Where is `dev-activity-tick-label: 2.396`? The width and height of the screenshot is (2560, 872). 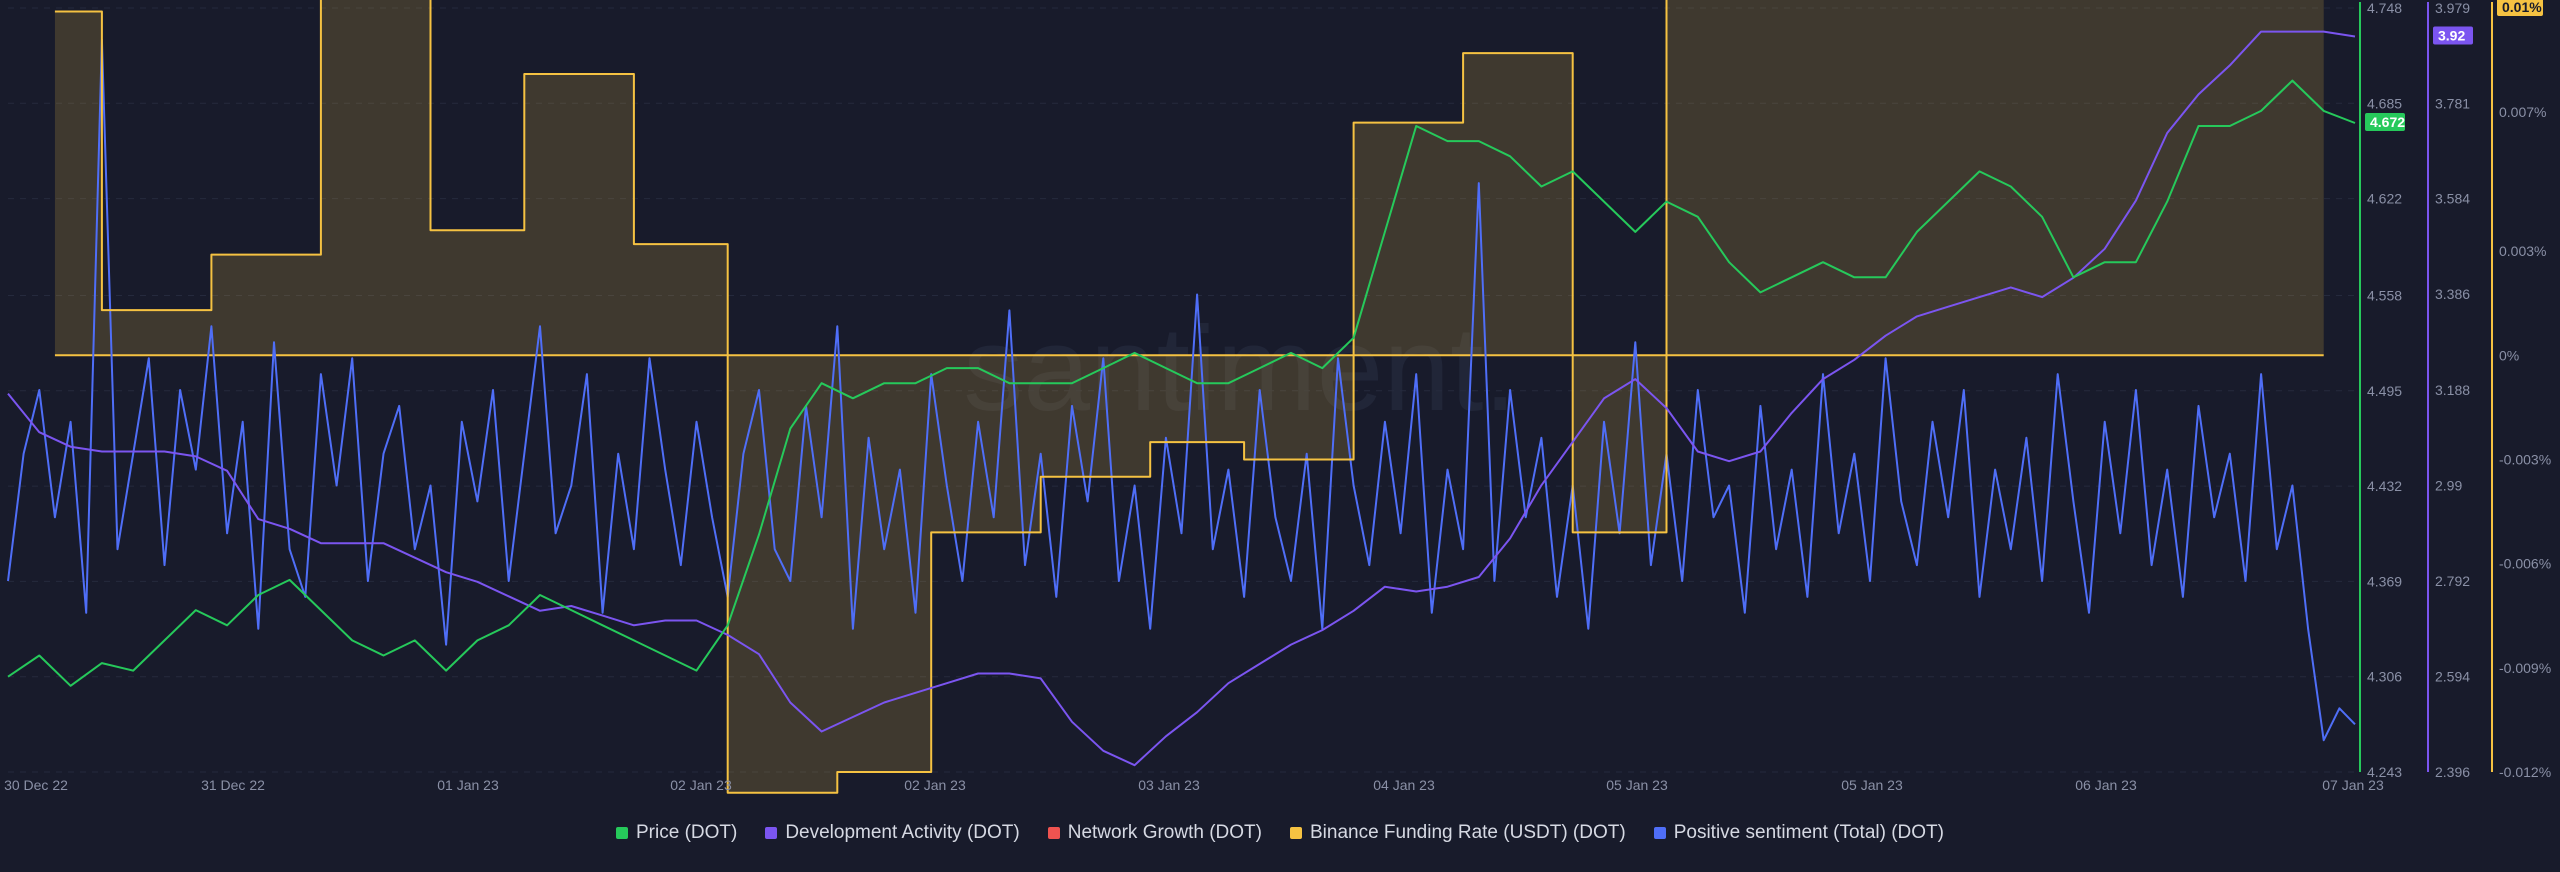
dev-activity-tick-label: 2.396 is located at coordinates (2452, 772).